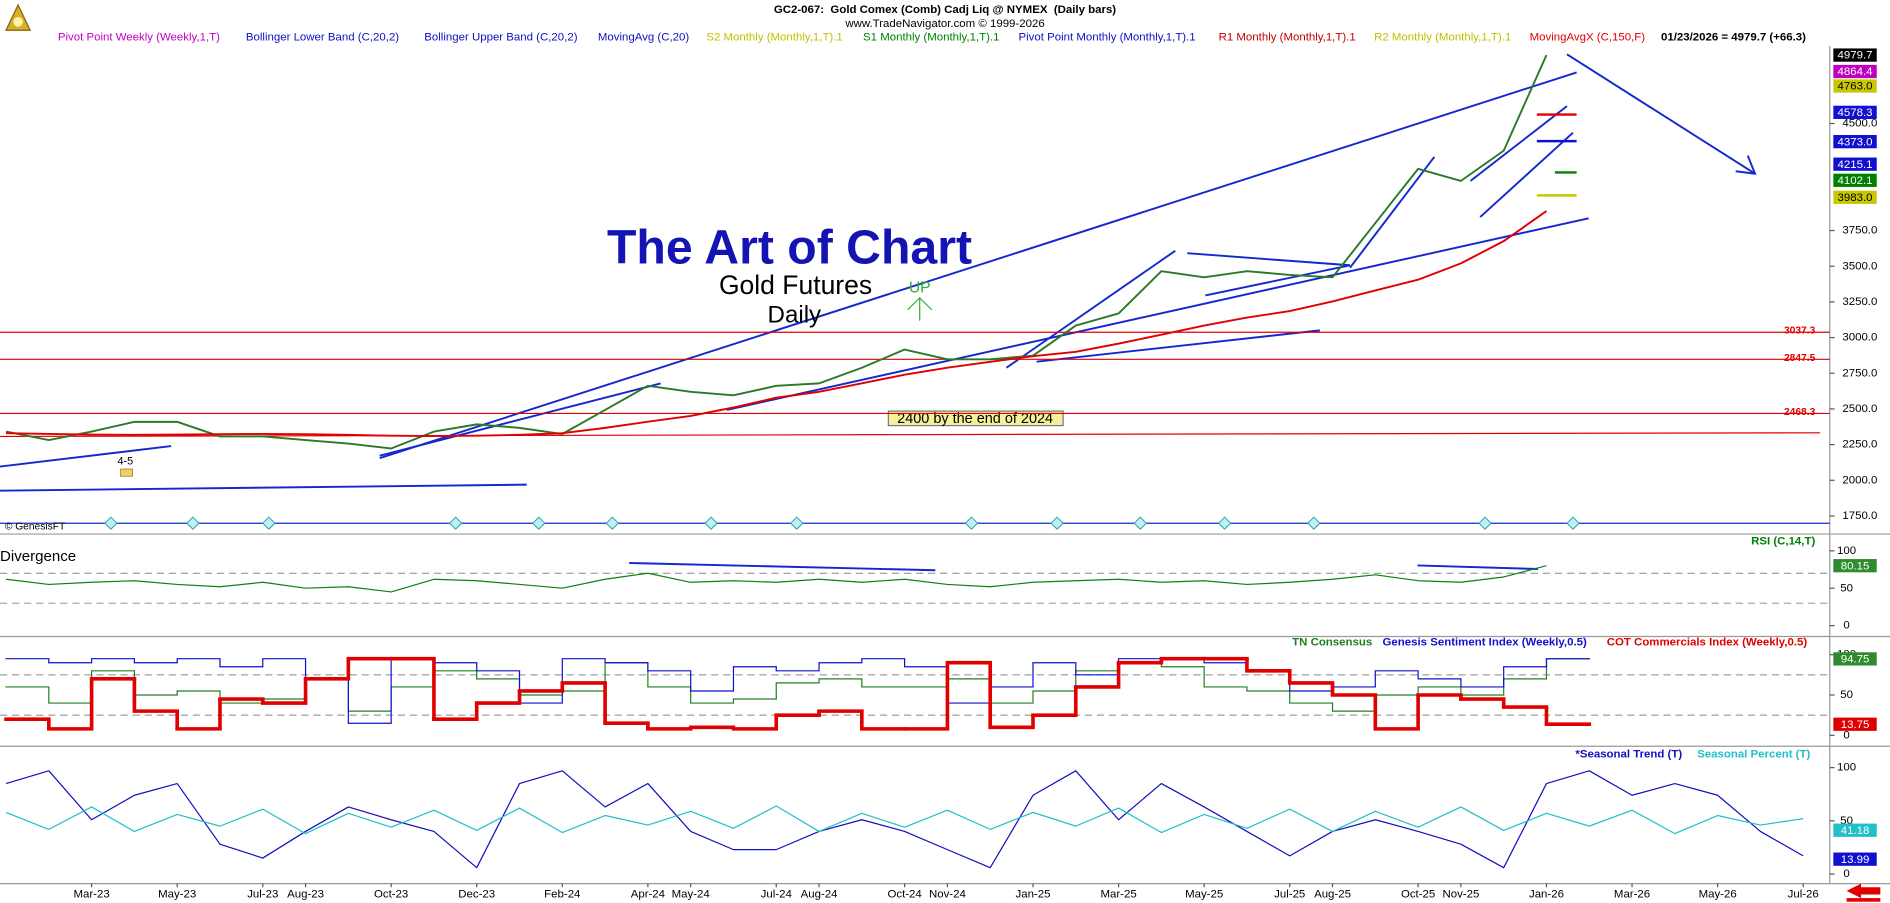  What do you see at coordinates (562, 895) in the screenshot?
I see `x-tick-label: Feb-24` at bounding box center [562, 895].